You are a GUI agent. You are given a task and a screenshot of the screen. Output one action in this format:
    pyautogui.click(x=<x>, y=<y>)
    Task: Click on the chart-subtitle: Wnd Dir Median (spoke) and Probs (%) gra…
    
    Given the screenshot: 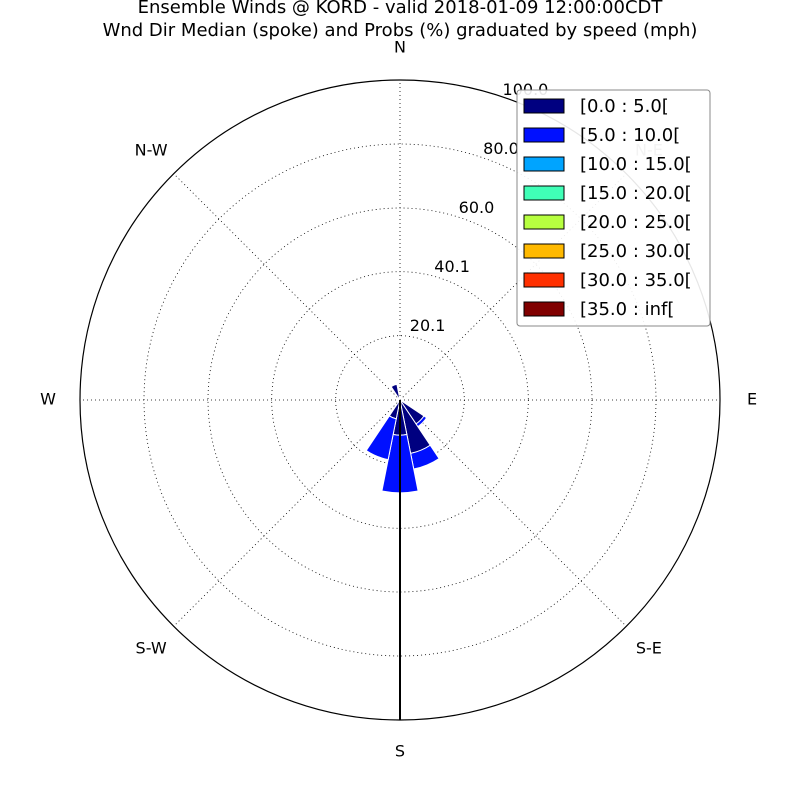 What is the action you would take?
    pyautogui.click(x=400, y=30)
    